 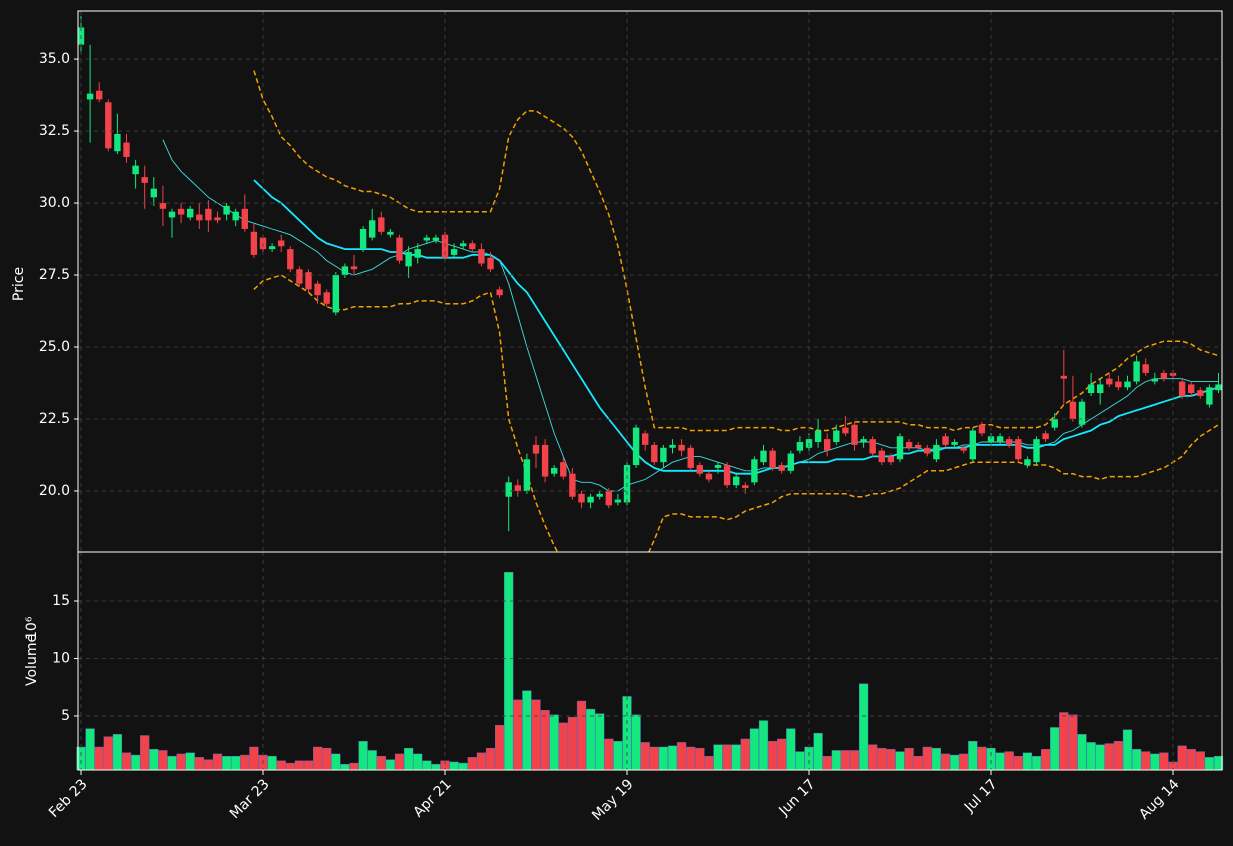 I want to click on y-tick-label: 10, so click(x=61, y=658).